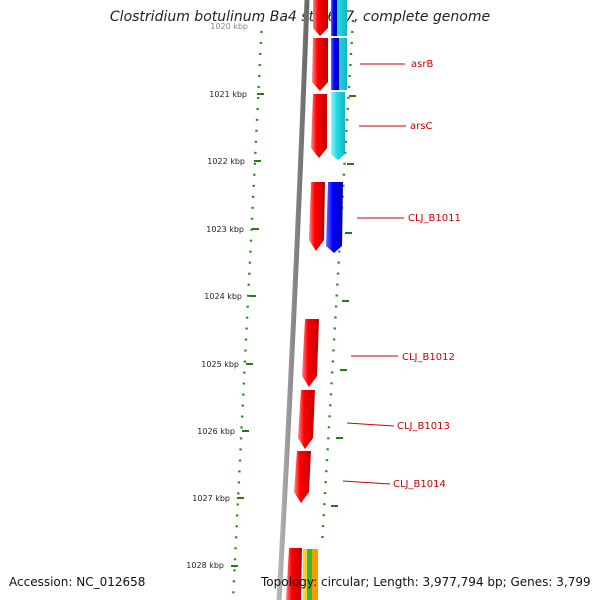 This screenshot has width=600, height=600. What do you see at coordinates (317, 216) in the screenshot?
I see `gene-arrow-CLJ_B1011` at bounding box center [317, 216].